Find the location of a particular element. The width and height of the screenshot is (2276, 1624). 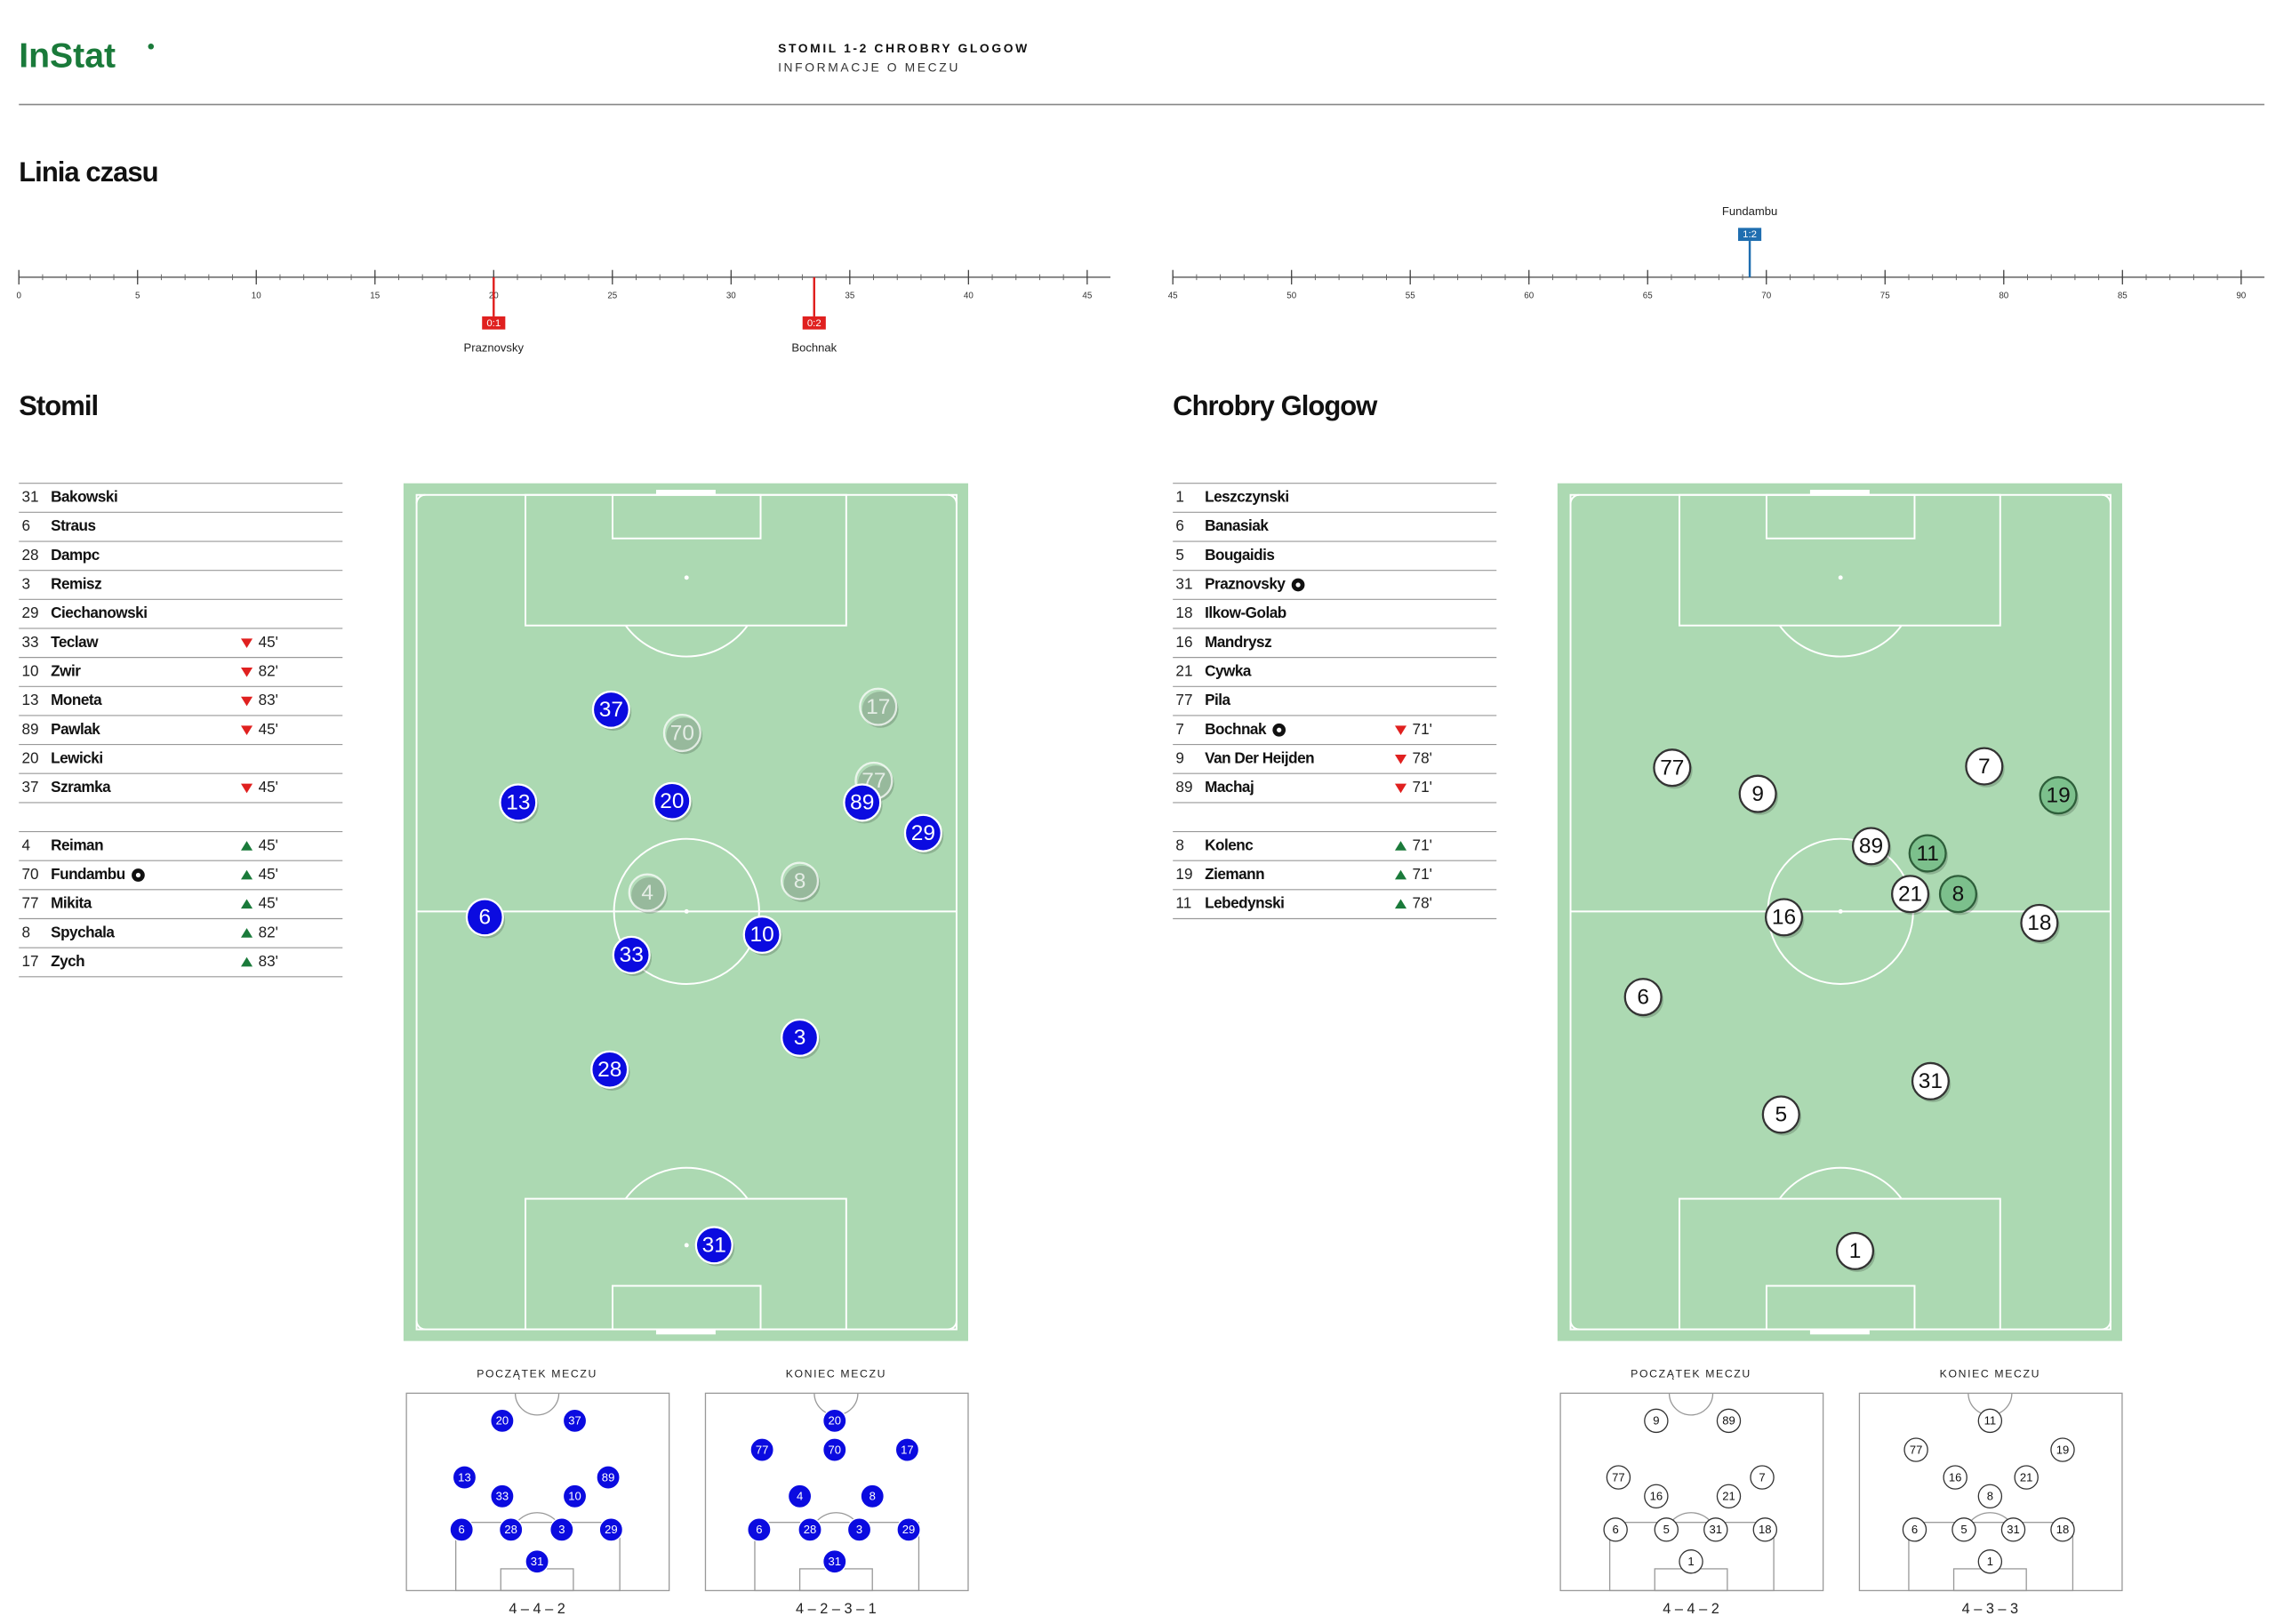

player-name: Banasiak is located at coordinates (1237, 525).